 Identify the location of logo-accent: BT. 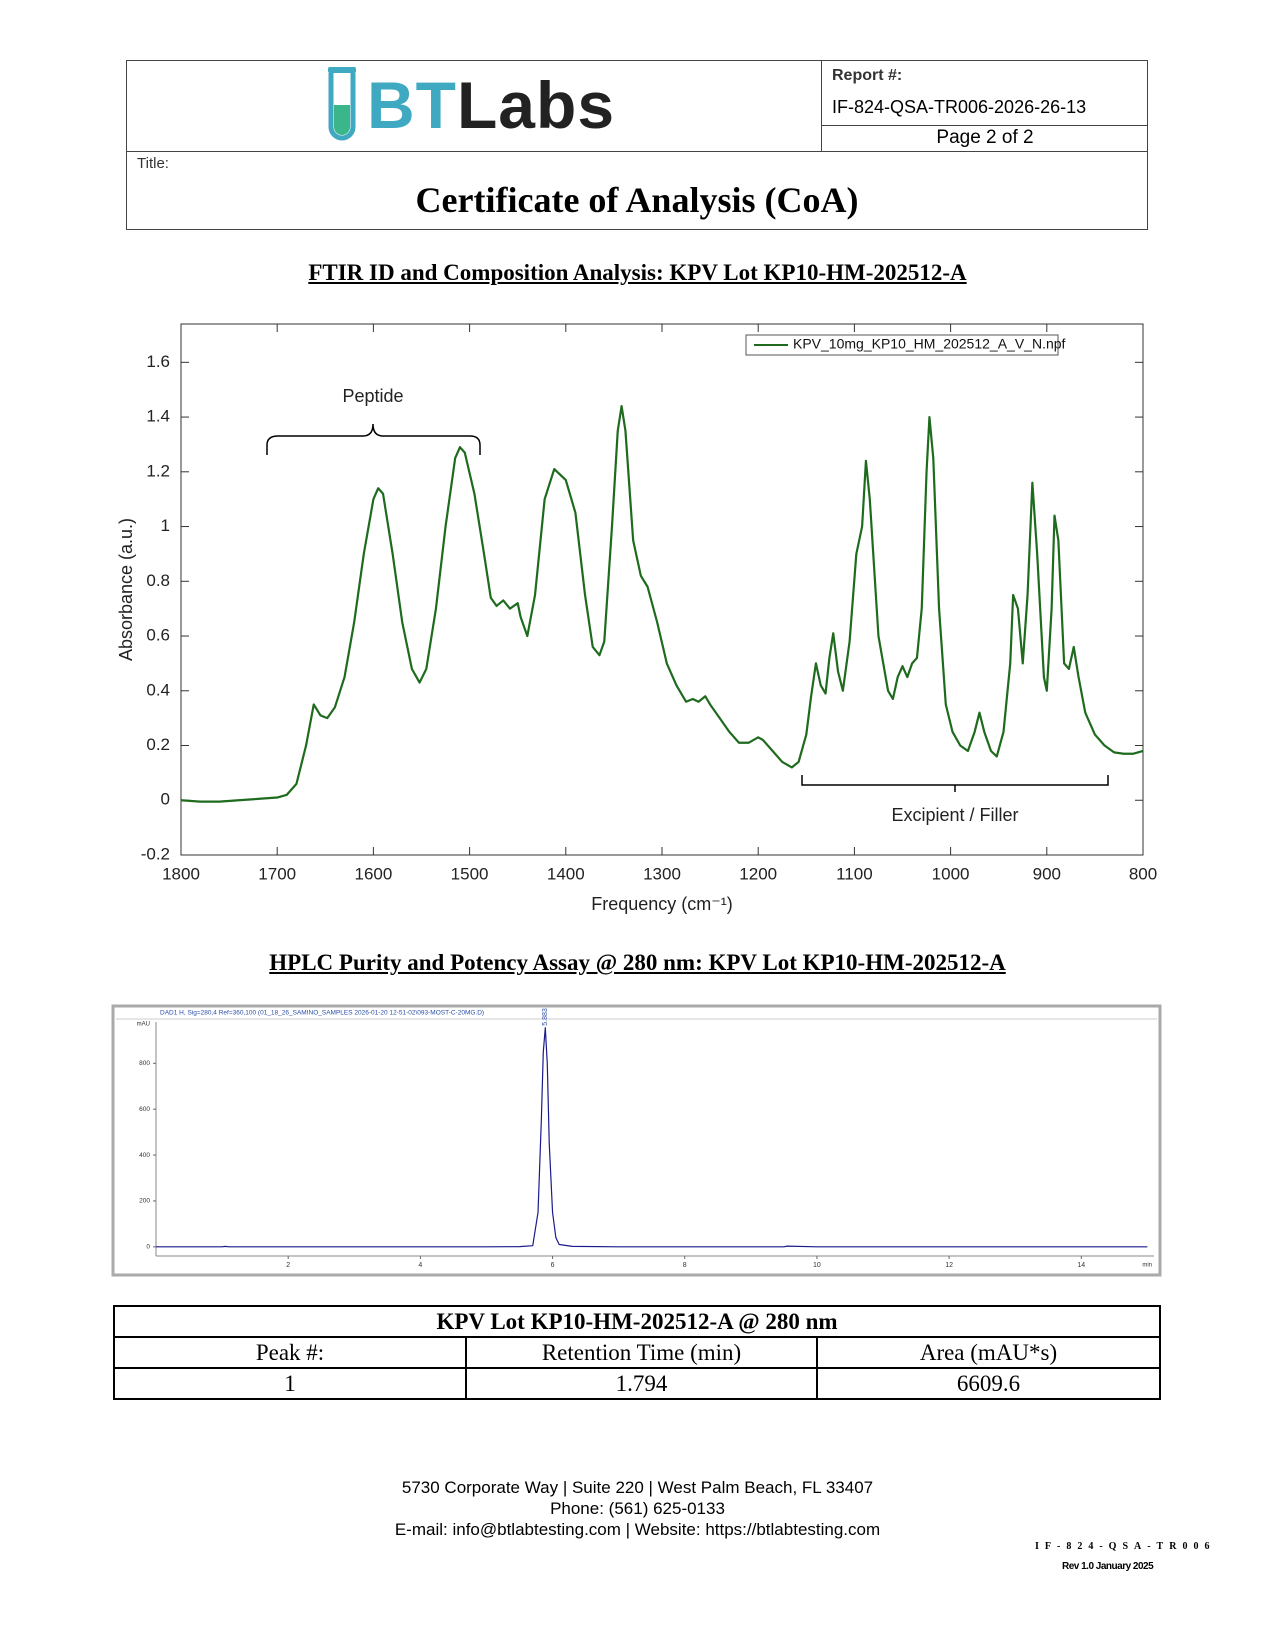
(412, 105).